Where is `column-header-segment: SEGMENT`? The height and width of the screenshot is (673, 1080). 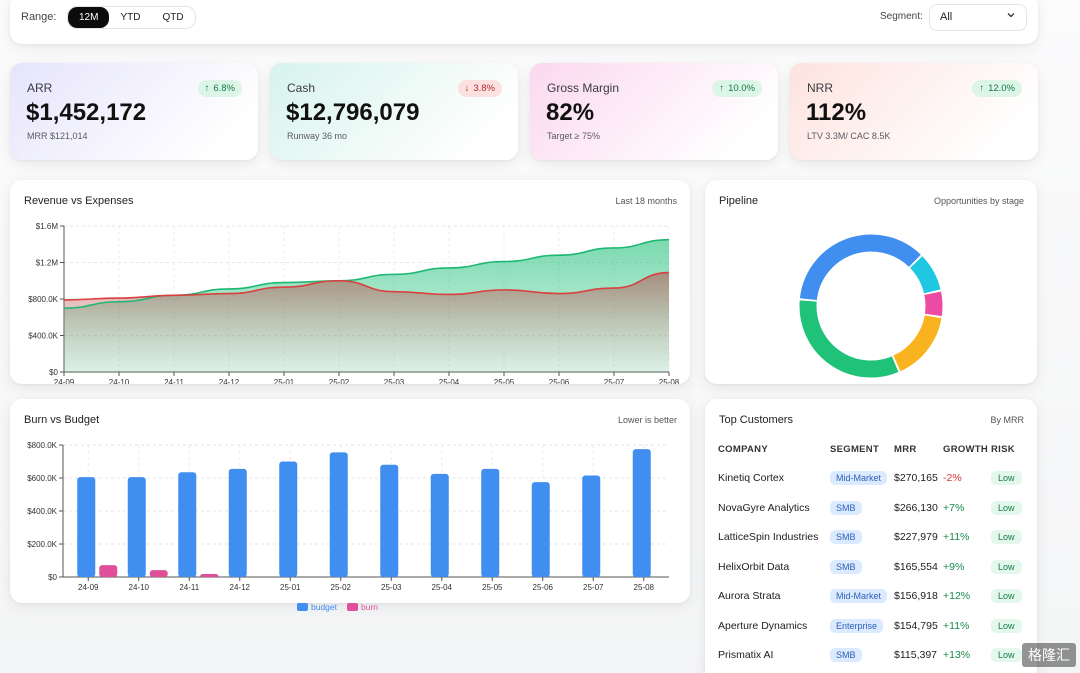 column-header-segment: SEGMENT is located at coordinates (855, 449).